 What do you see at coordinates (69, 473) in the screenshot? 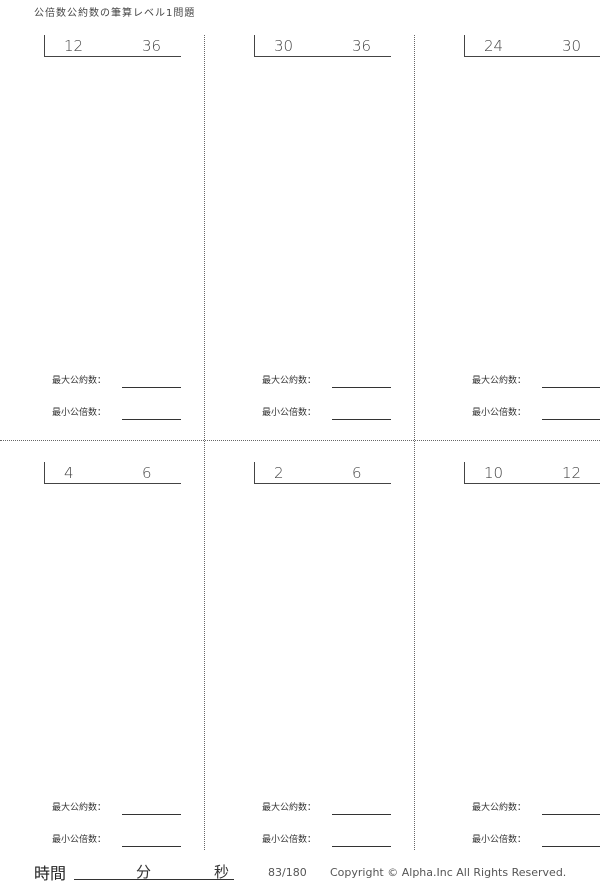
I see `number-a: 4` at bounding box center [69, 473].